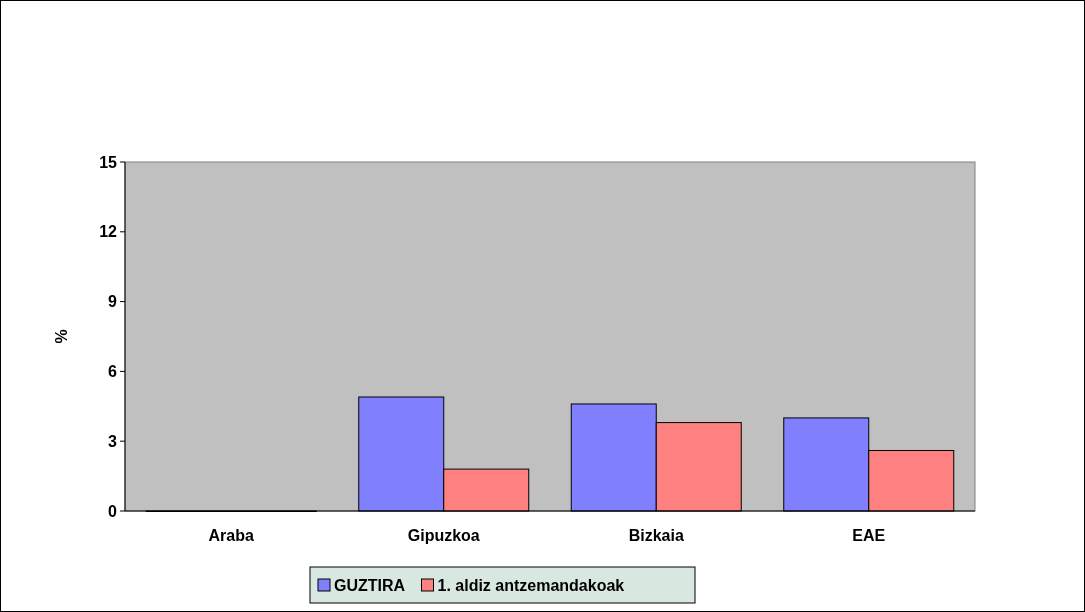 Image resolution: width=1085 pixels, height=612 pixels. Describe the element at coordinates (108, 232) in the screenshot. I see `y-tick-label: 12` at that location.